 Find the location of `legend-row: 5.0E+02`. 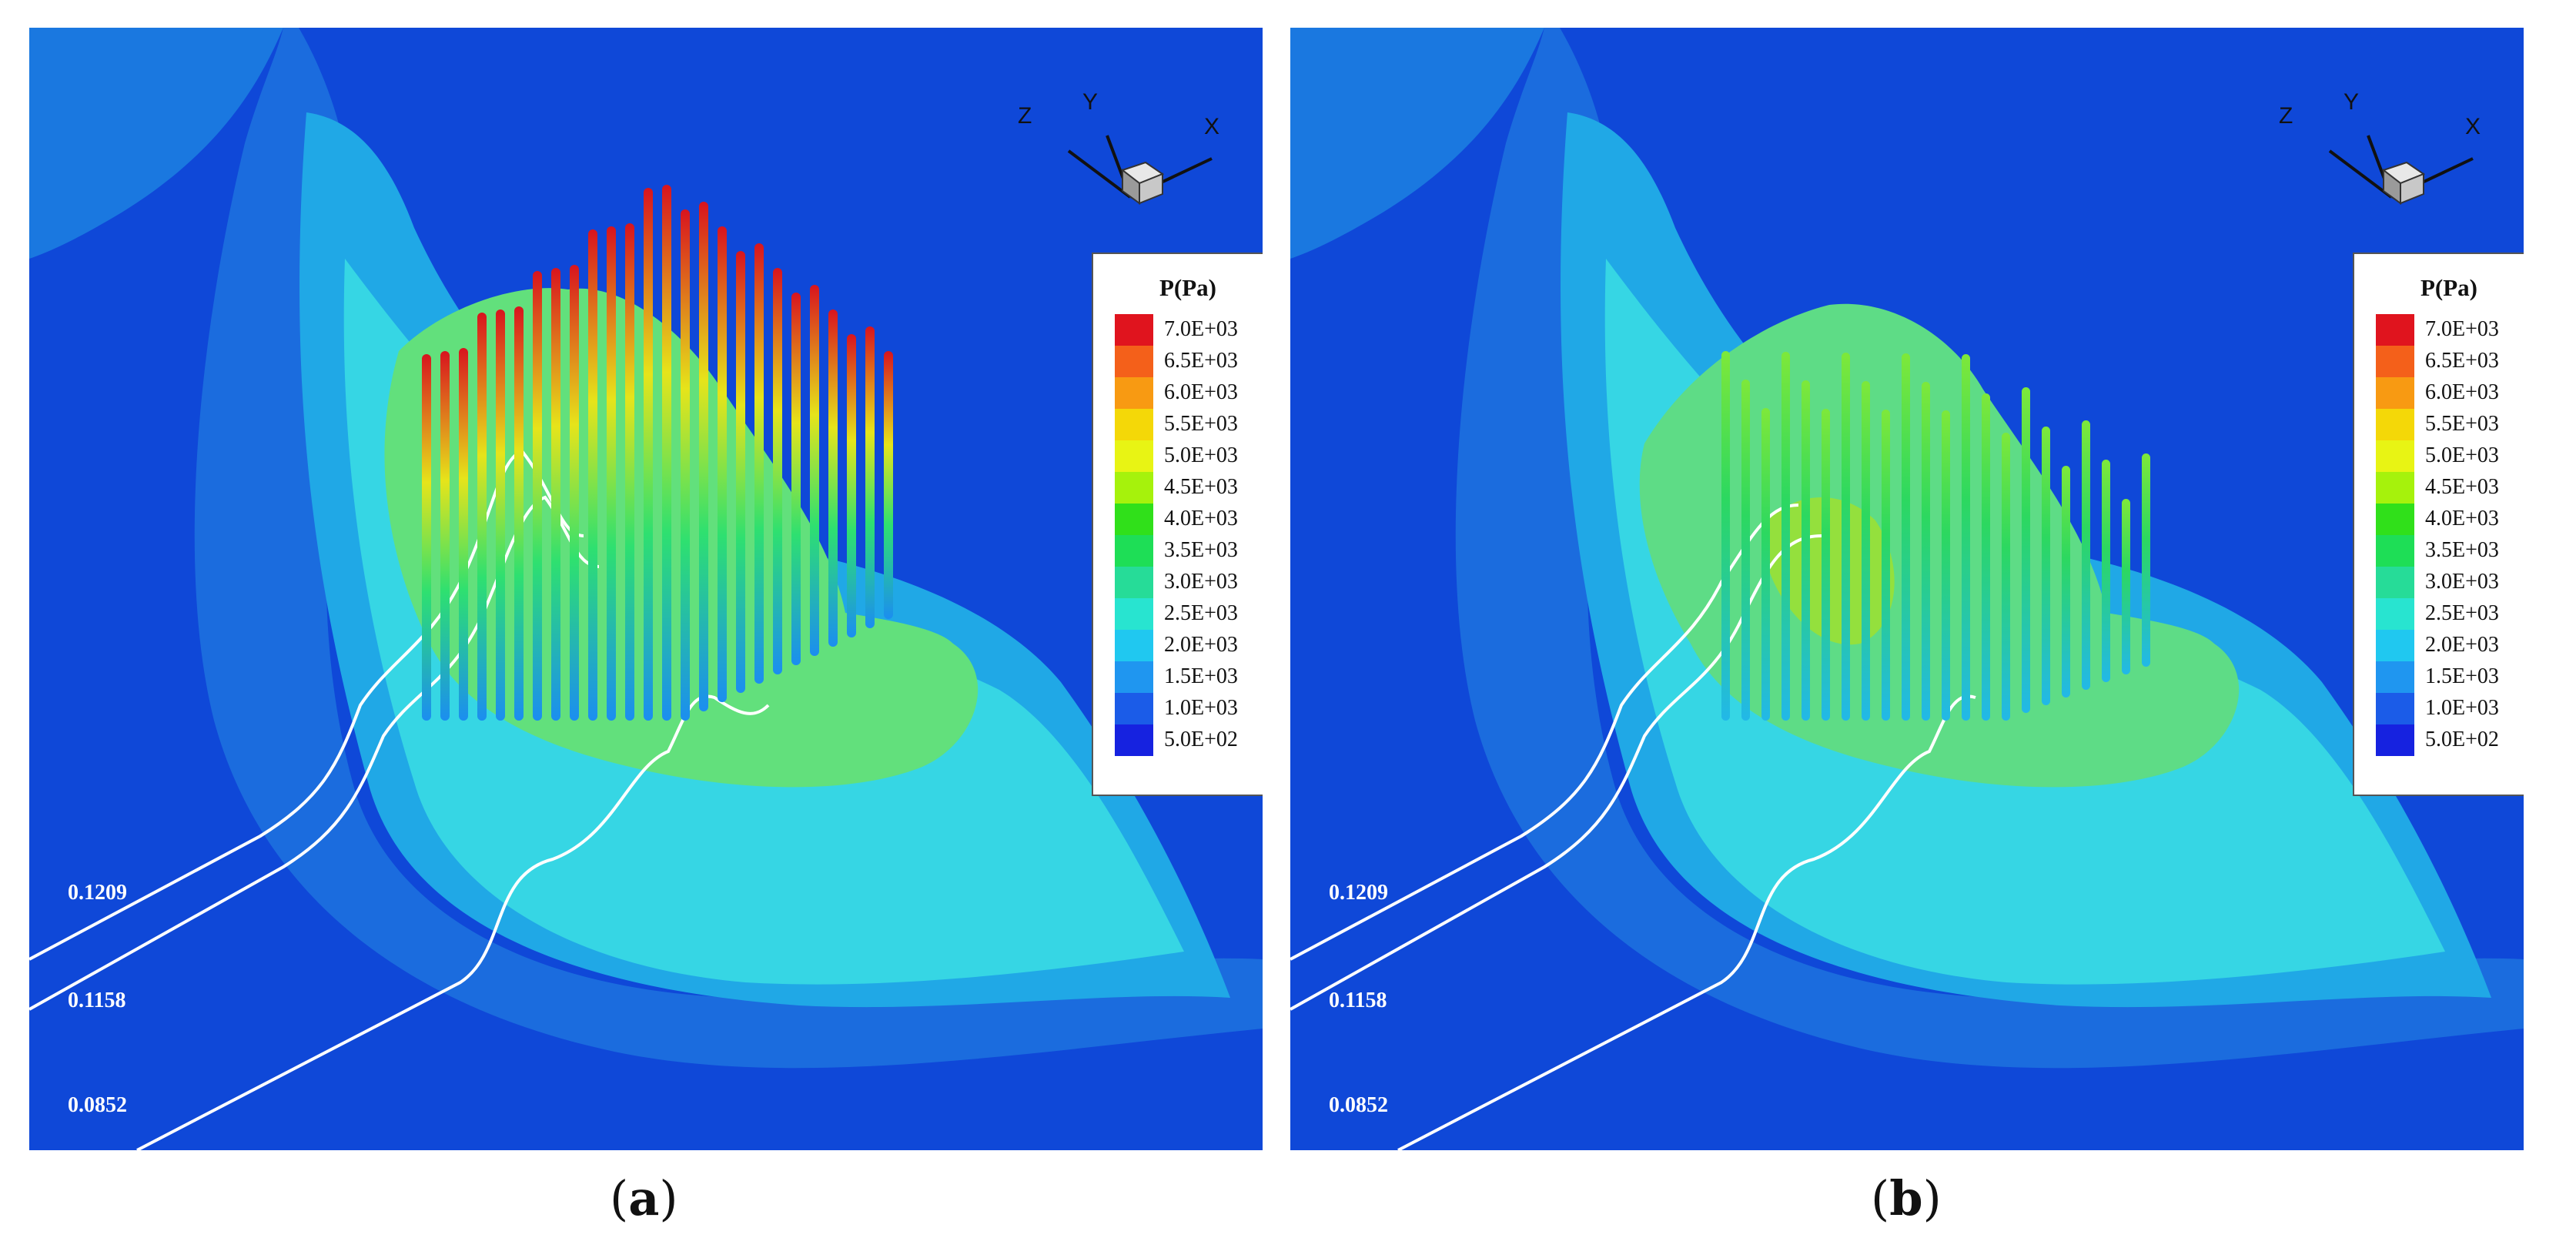

legend-row: 5.0E+02 is located at coordinates (1189, 740).